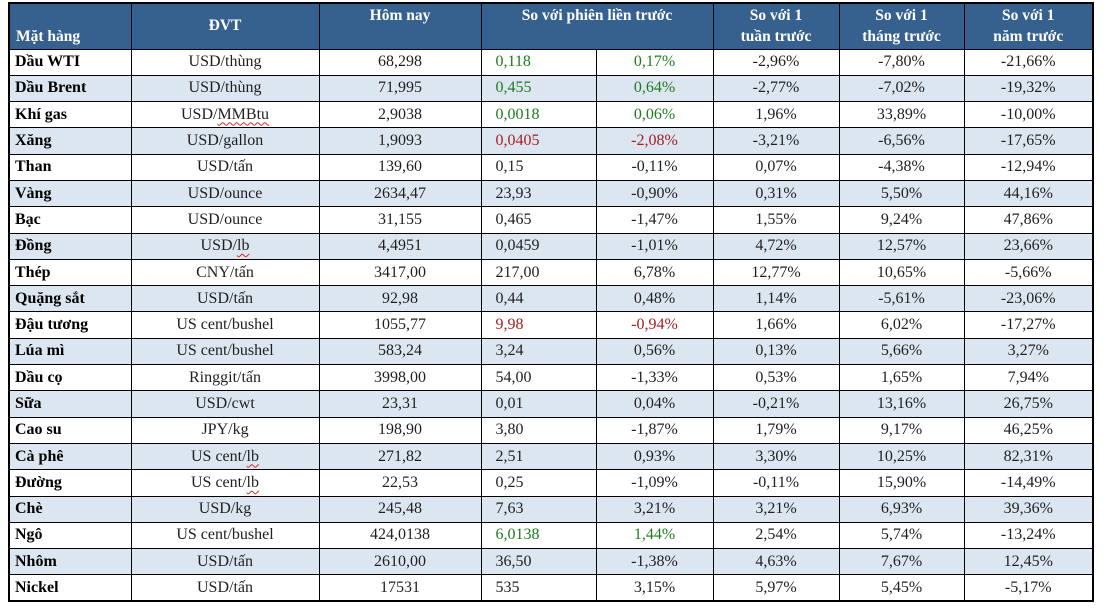 This screenshot has height=615, width=1115. Describe the element at coordinates (1028, 404) in the screenshot. I see `year-change-cell: 26,75%` at that location.